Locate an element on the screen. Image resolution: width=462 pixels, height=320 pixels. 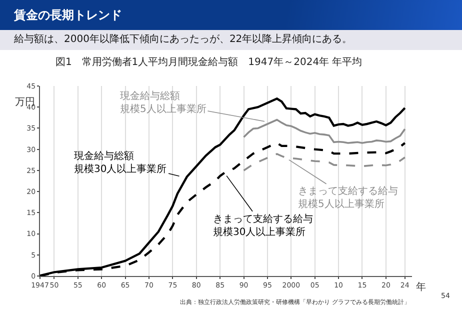
series-label: 現金給与総額規模30人以上事業所 is located at coordinates (120, 162).